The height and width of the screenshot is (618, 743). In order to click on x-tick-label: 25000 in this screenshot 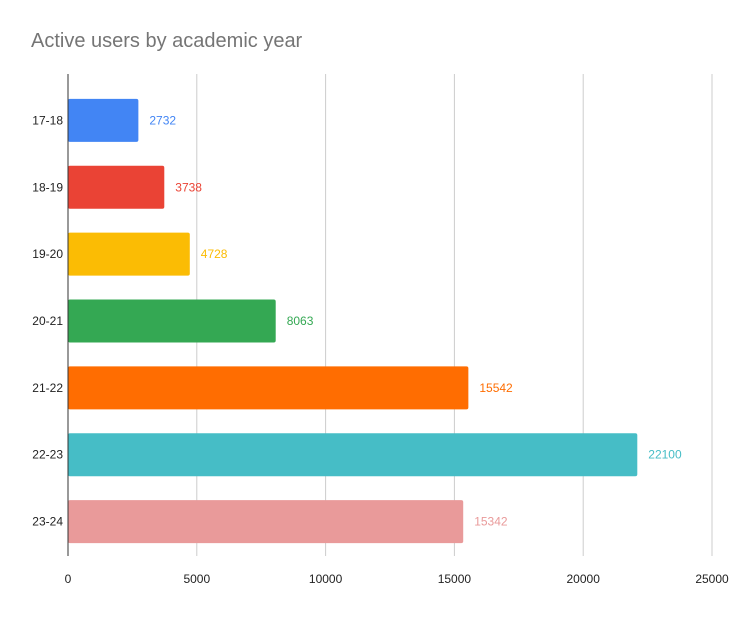, I will do `click(712, 579)`.